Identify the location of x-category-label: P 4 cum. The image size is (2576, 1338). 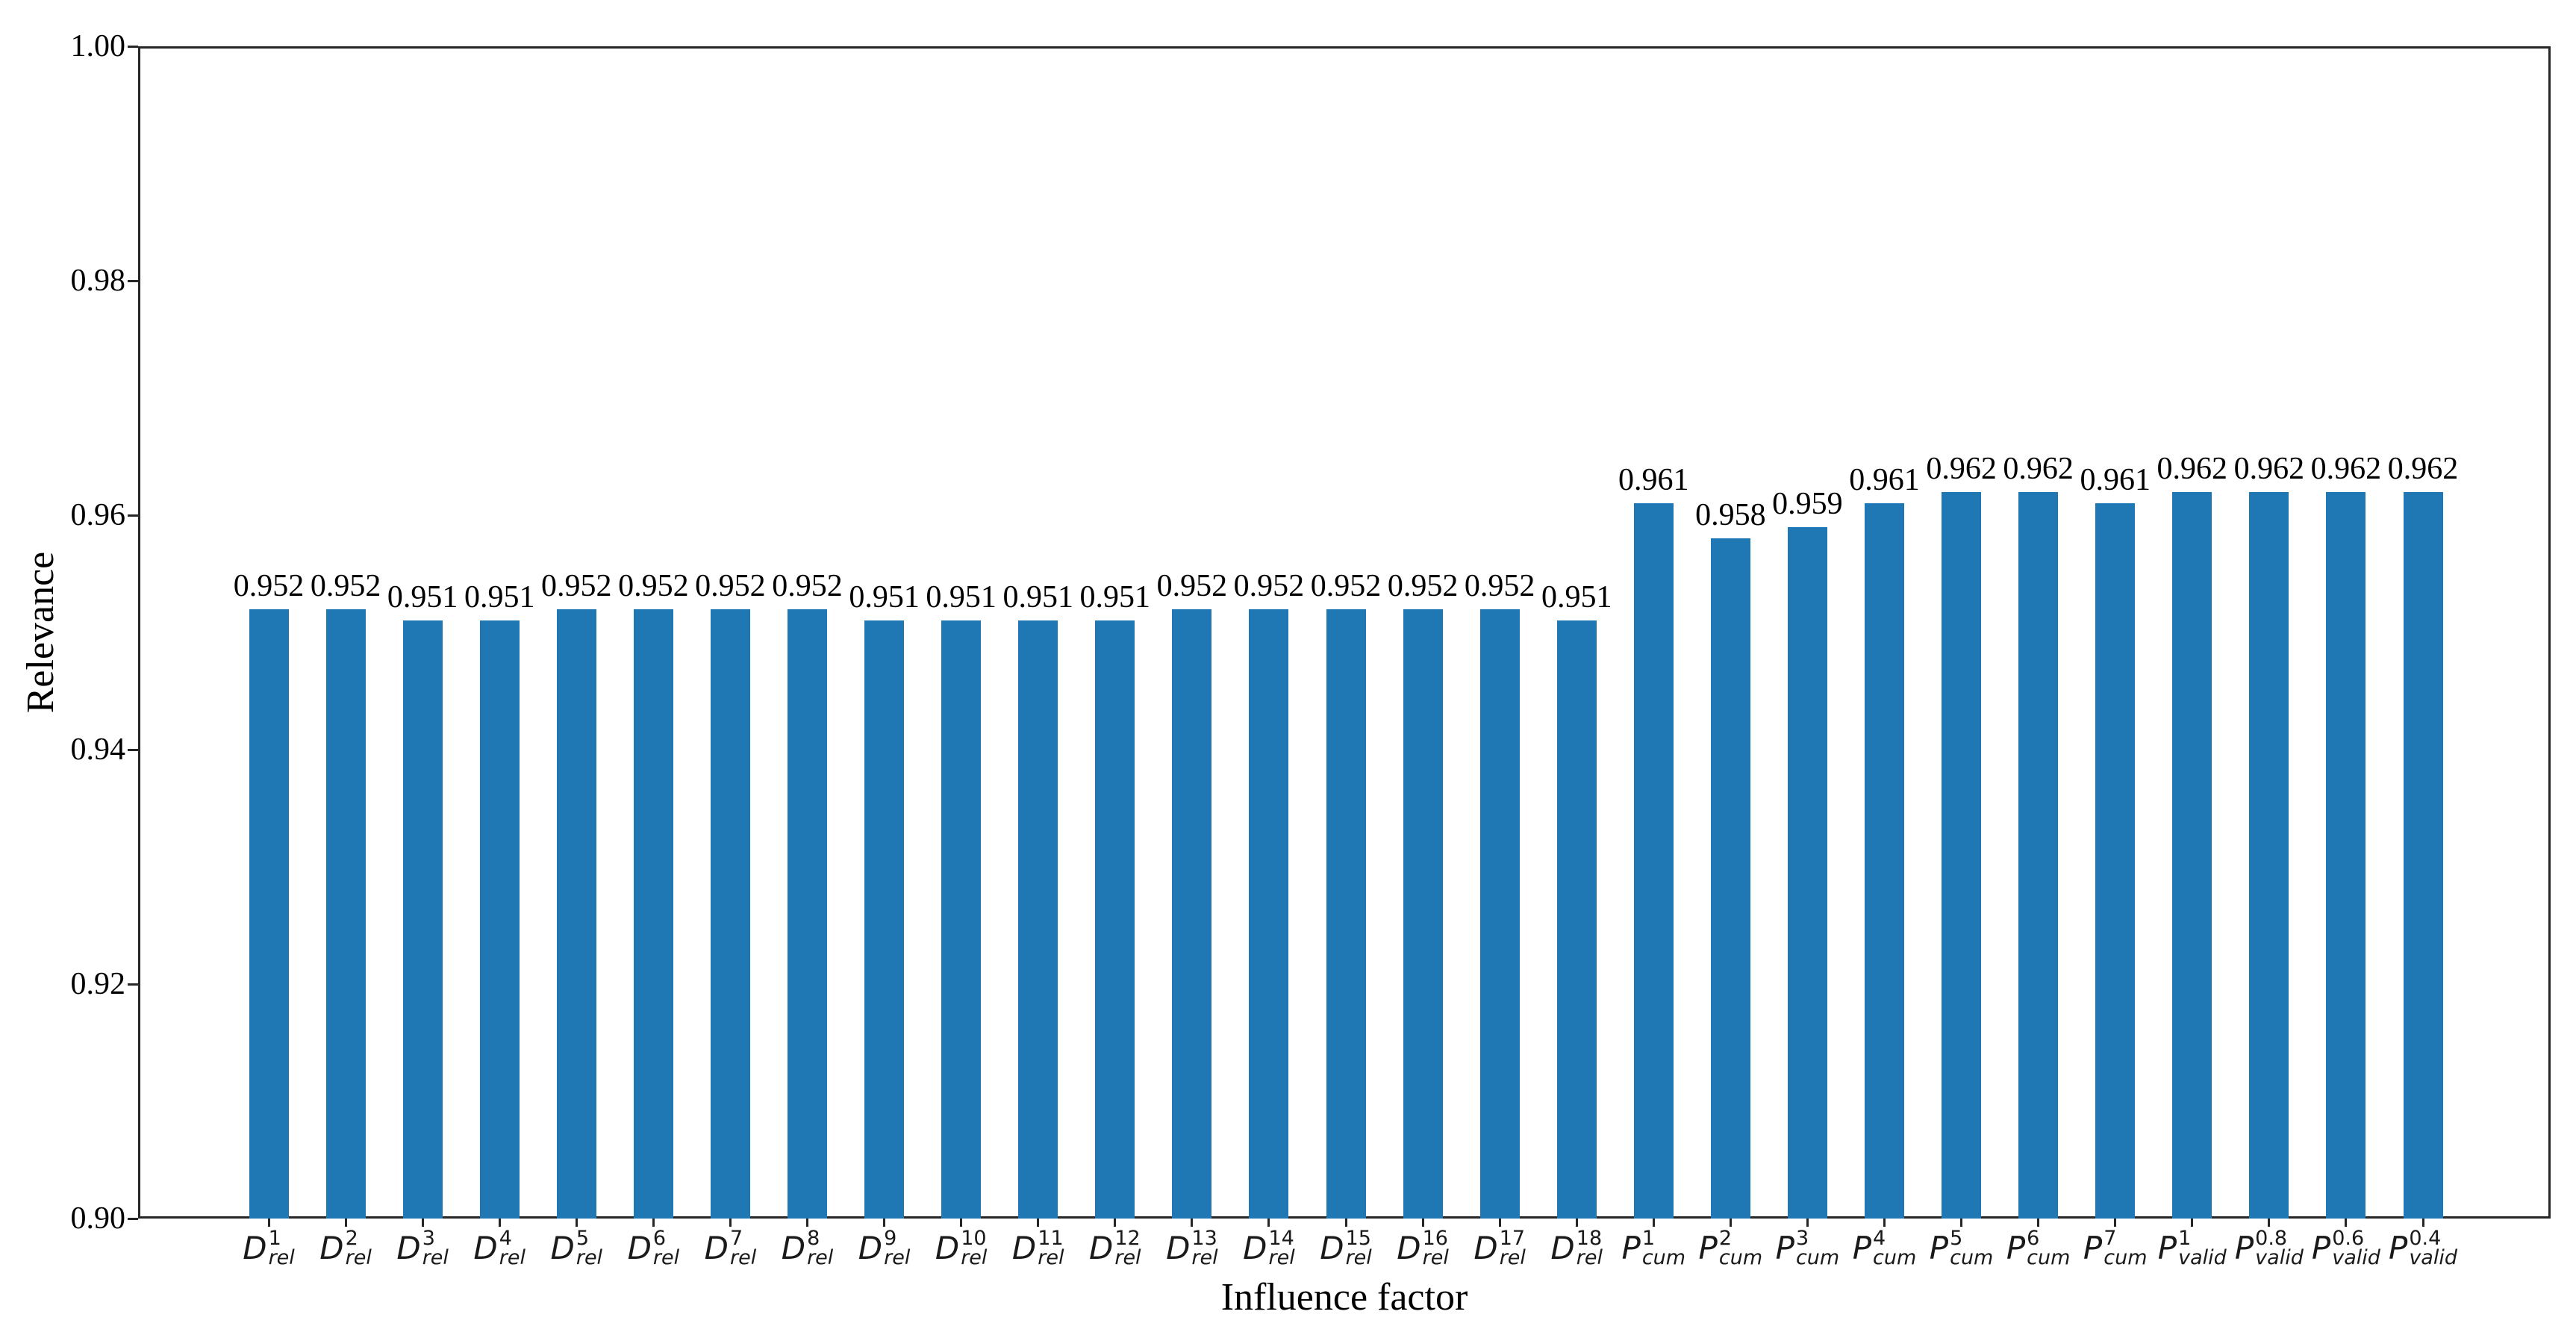
(1885, 1248).